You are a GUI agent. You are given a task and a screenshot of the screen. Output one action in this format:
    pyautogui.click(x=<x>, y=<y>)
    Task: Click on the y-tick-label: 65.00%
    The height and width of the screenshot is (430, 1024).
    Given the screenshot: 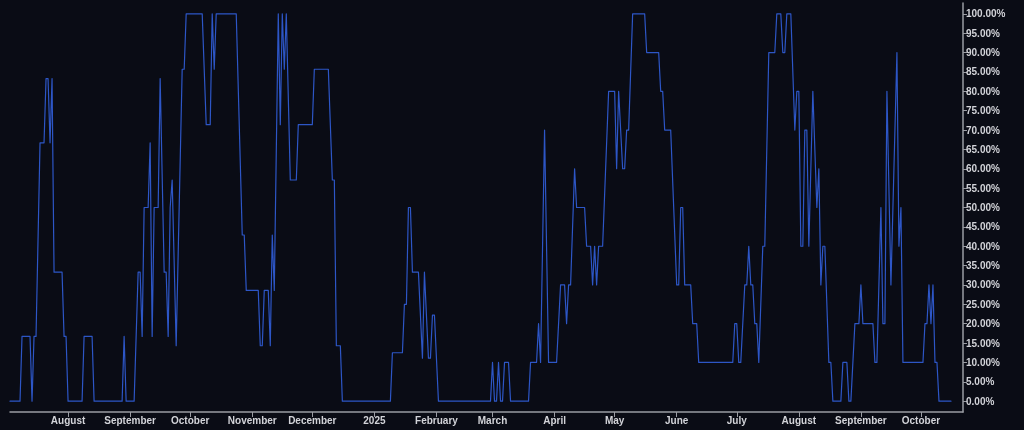 What is the action you would take?
    pyautogui.click(x=983, y=149)
    